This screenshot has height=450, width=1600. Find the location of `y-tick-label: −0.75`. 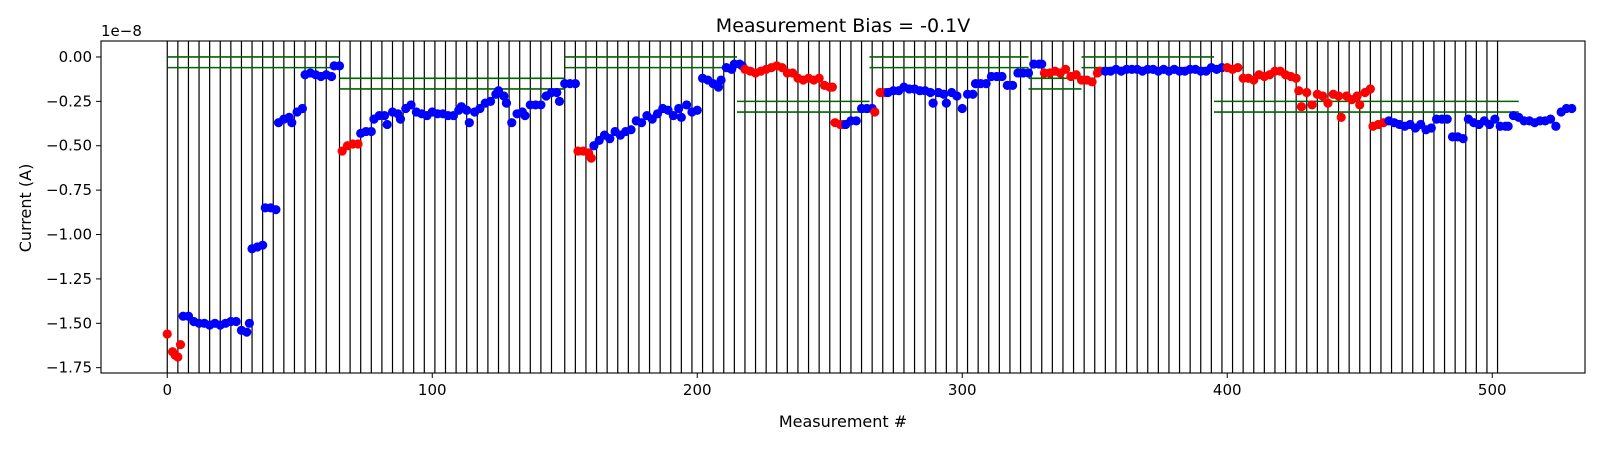

y-tick-label: −0.75 is located at coordinates (69, 190).